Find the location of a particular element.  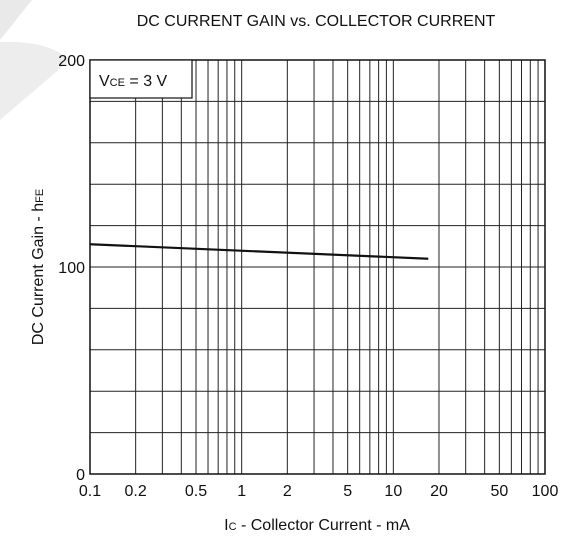

series-layer is located at coordinates (259, 251).